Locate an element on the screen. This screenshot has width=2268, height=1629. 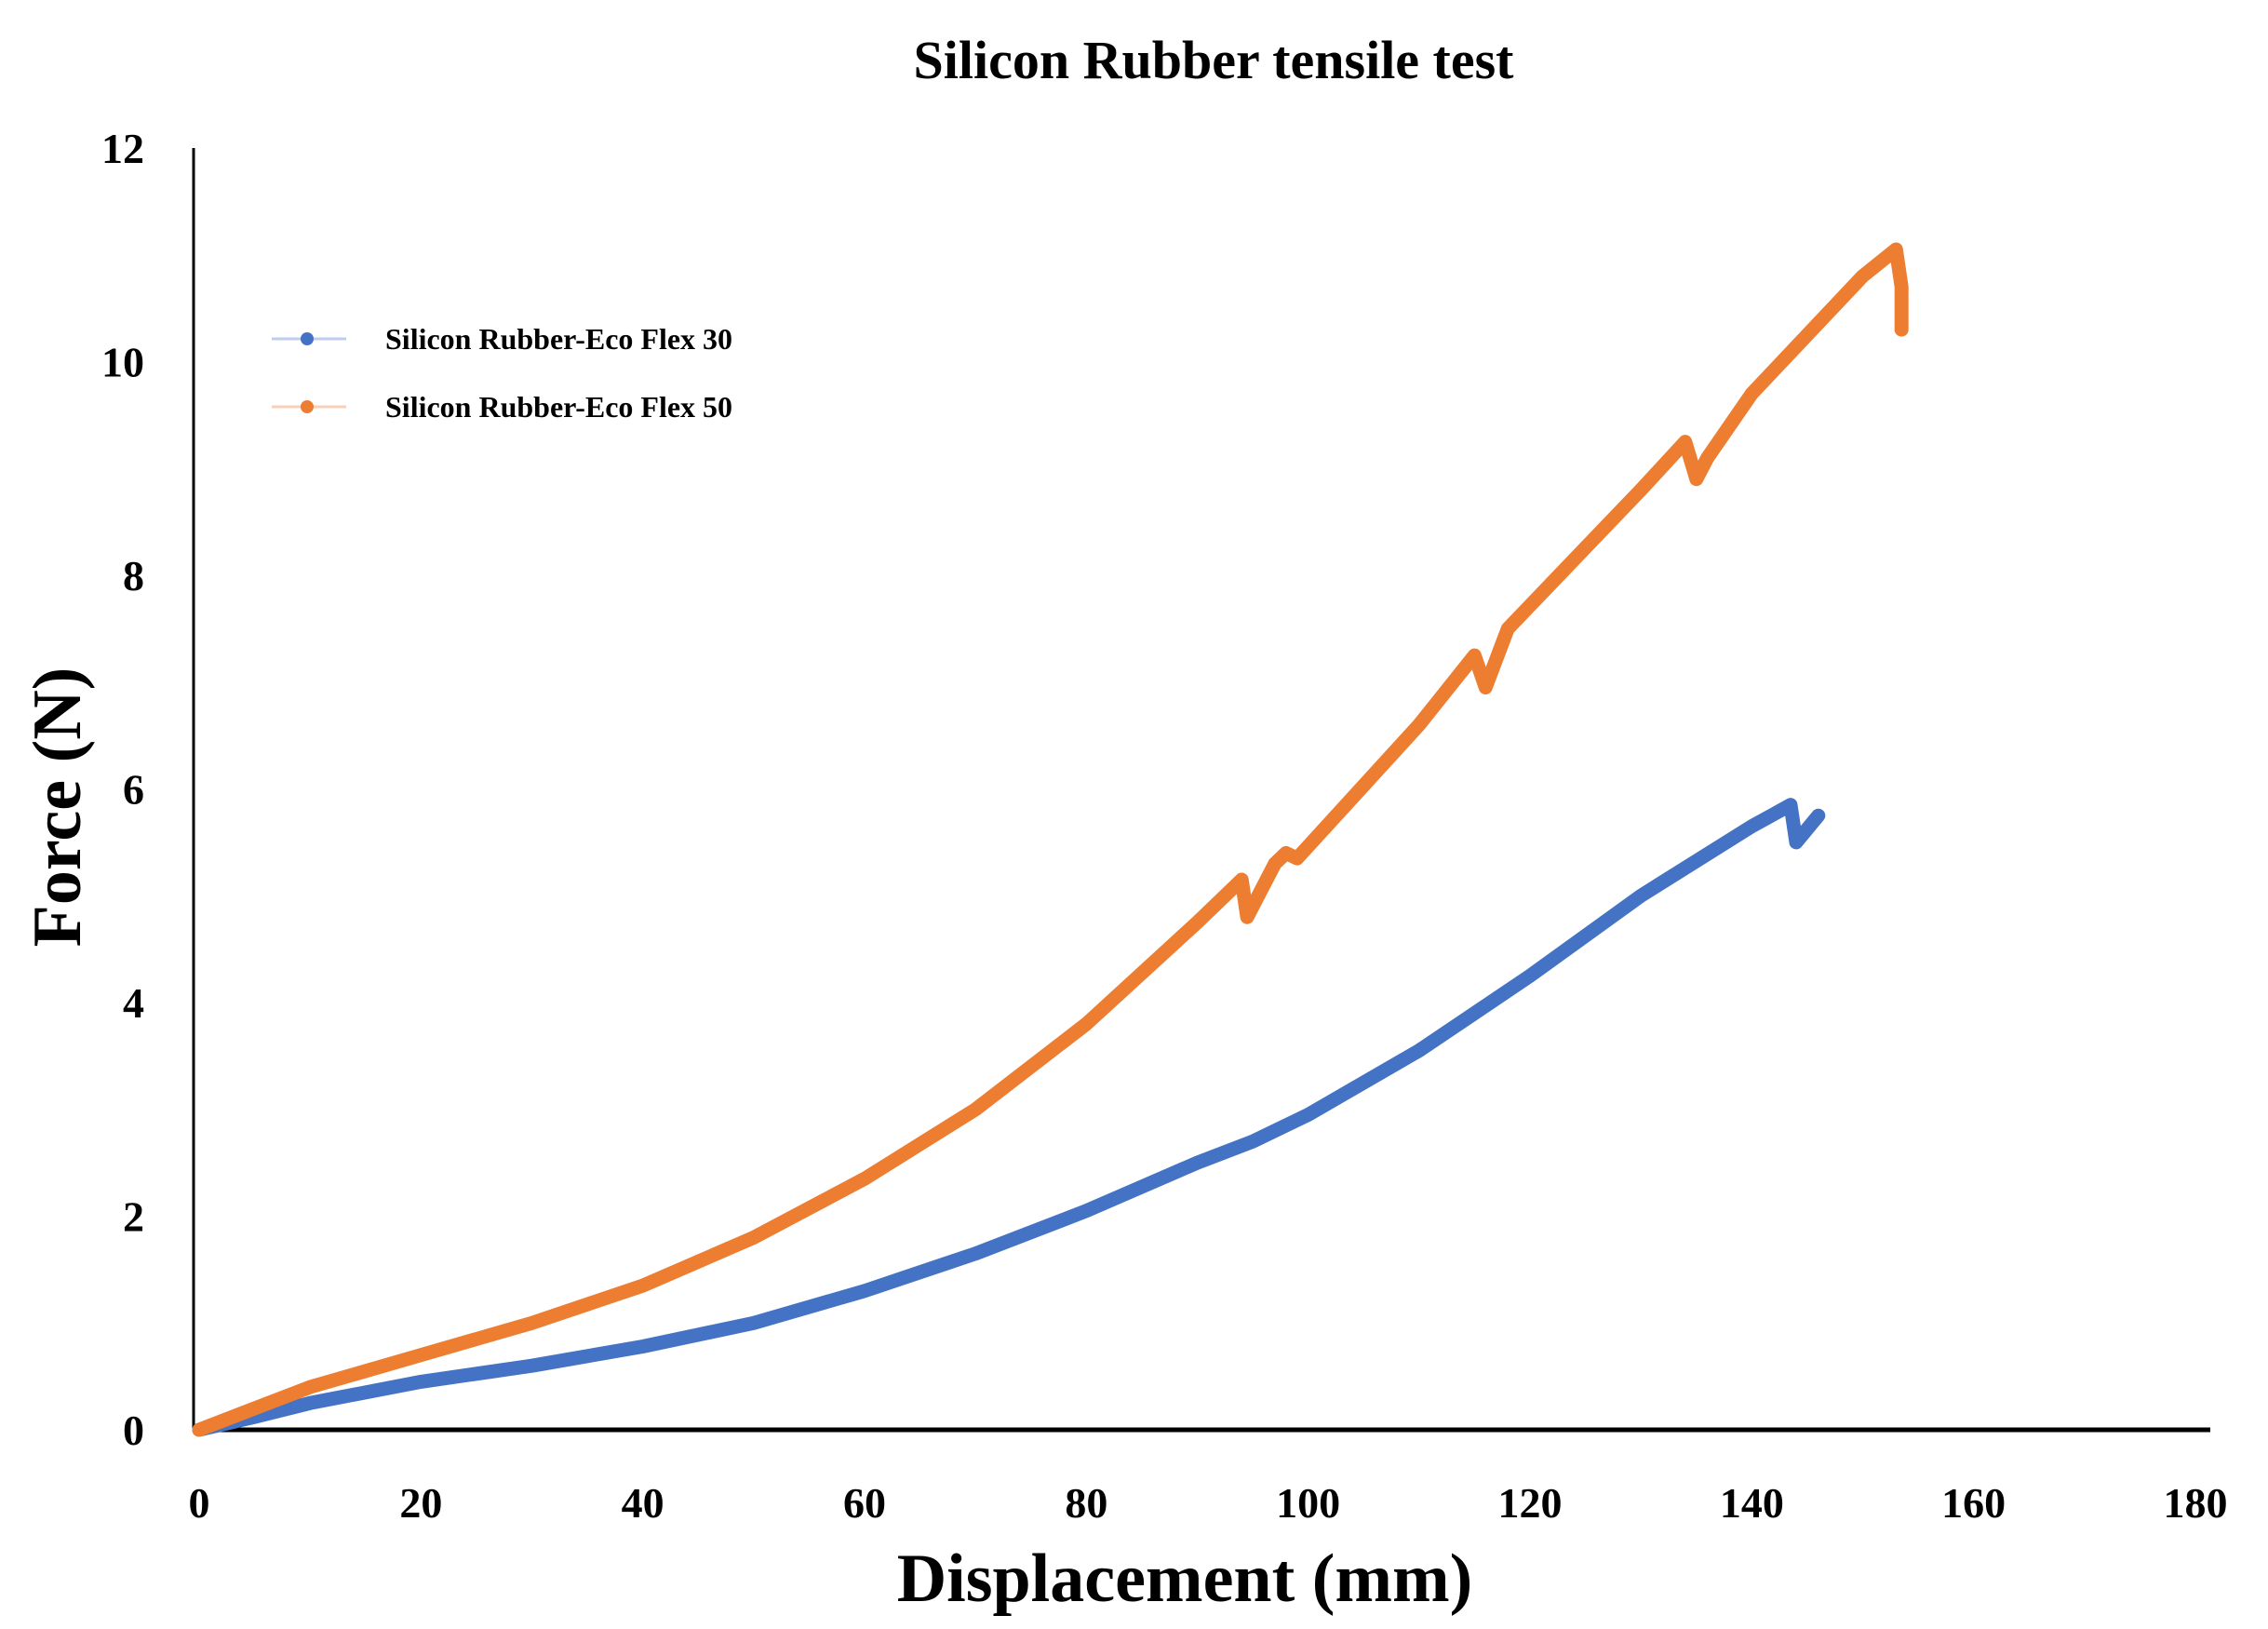
legend-label: Silicon Rubber-Eco Flex 30 is located at coordinates (558, 339).